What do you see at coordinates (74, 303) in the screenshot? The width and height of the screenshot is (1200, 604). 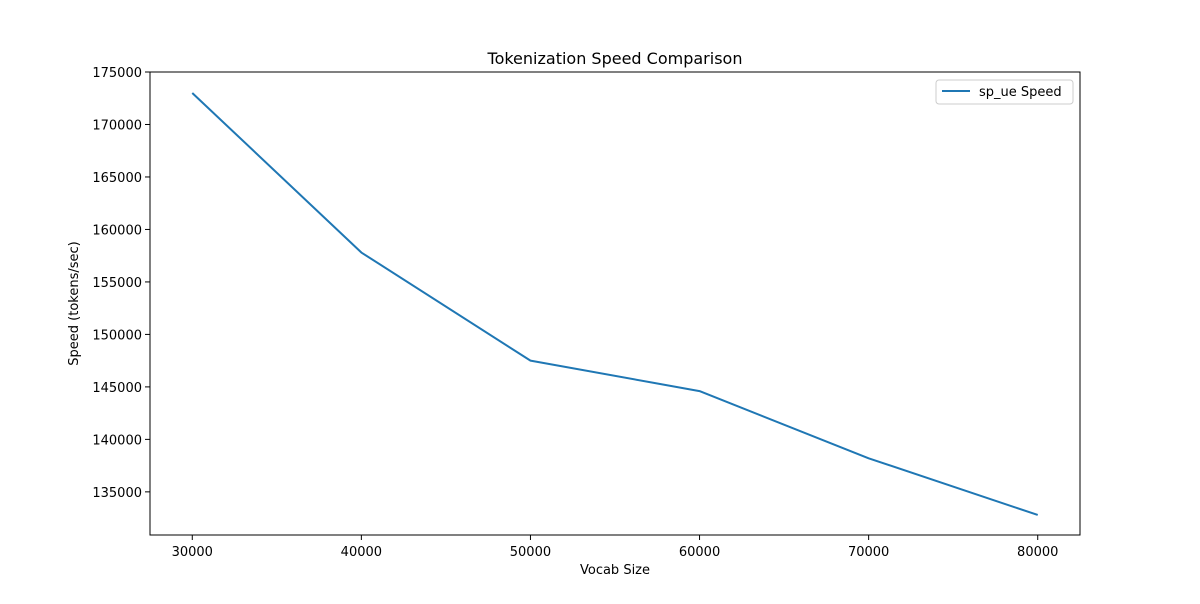 I see `y-axis-label: Speed (tokens/sec)` at bounding box center [74, 303].